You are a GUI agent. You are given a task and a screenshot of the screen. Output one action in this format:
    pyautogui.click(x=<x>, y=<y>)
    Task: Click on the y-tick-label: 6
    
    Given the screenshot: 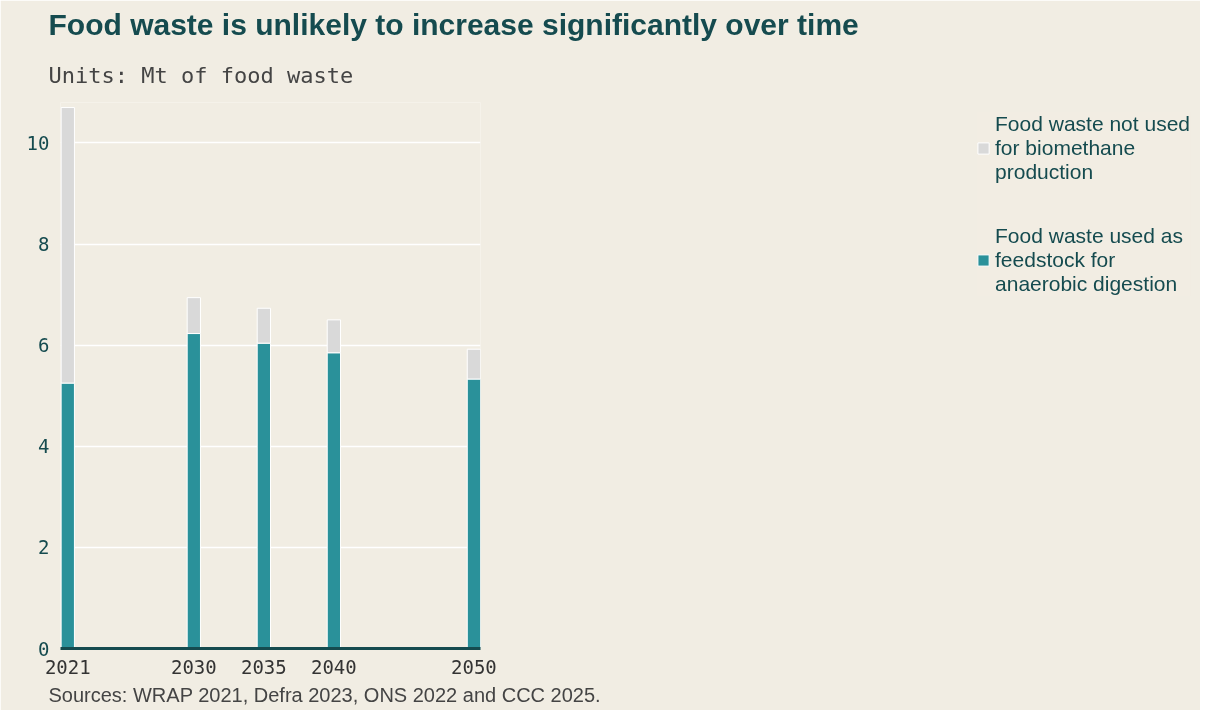 What is the action you would take?
    pyautogui.click(x=44, y=345)
    